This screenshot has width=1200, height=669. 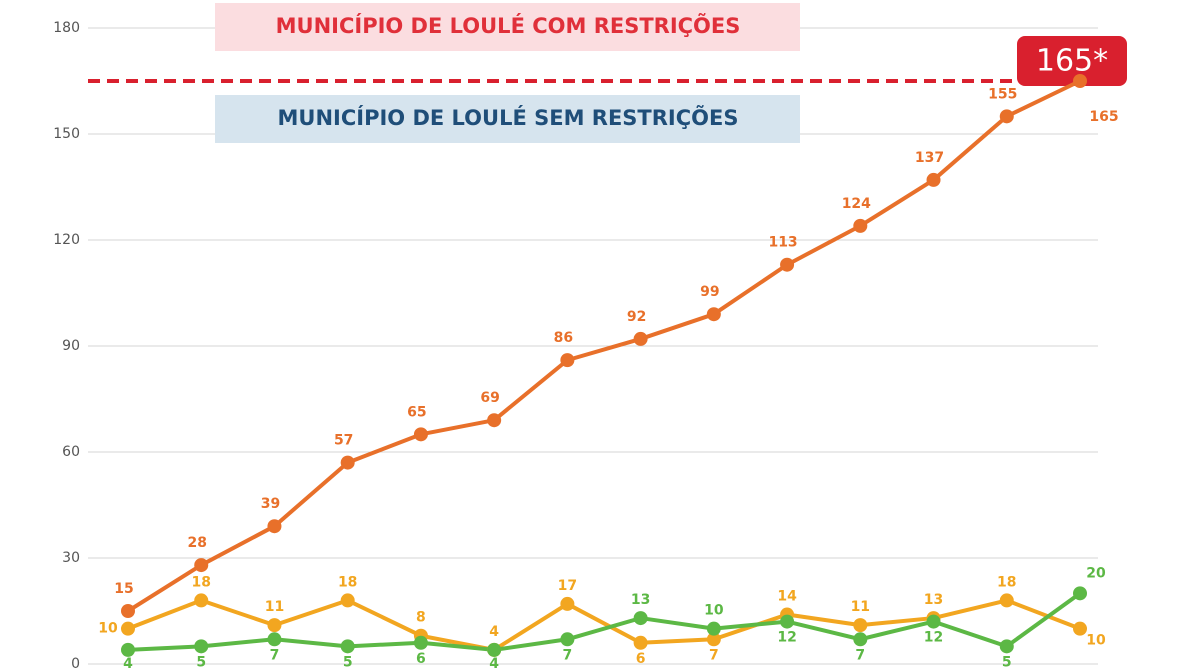 What do you see at coordinates (567, 586) in the screenshot?
I see `value-label: 17` at bounding box center [567, 586].